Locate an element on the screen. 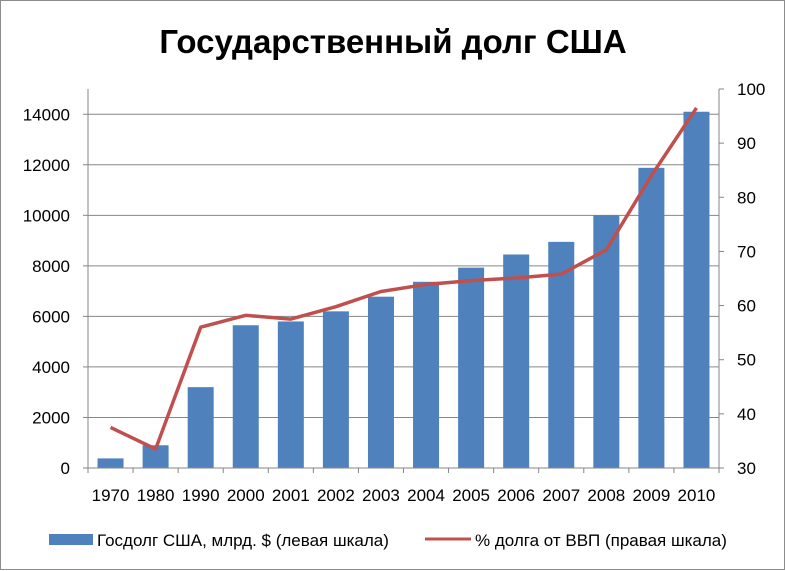 Image resolution: width=785 pixels, height=571 pixels. x-tick-label: 2006 is located at coordinates (516, 495).